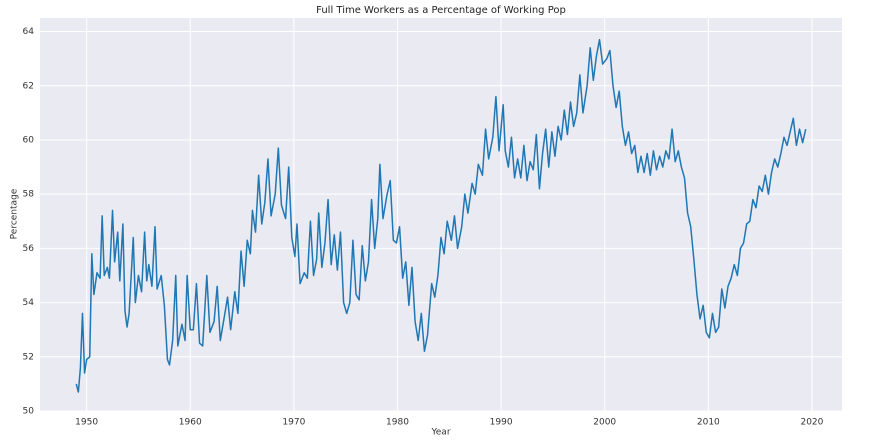  What do you see at coordinates (440, 433) in the screenshot?
I see `x-axis-label: Year` at bounding box center [440, 433].